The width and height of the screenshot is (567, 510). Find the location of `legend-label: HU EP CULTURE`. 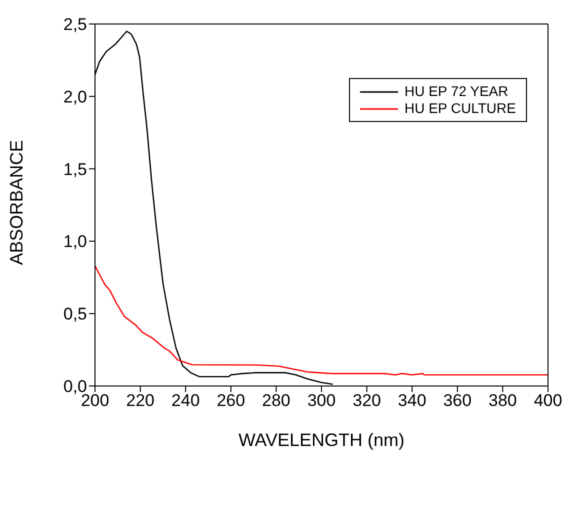

legend-label: HU EP CULTURE is located at coordinates (460, 108).